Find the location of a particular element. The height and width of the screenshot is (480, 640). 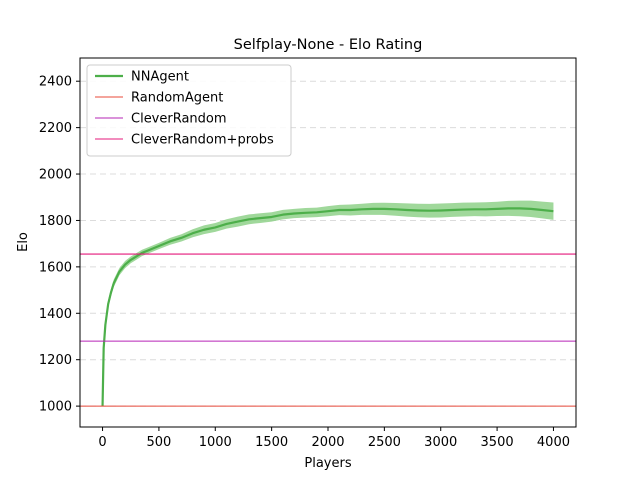

x-axis-label: Players is located at coordinates (327, 463).